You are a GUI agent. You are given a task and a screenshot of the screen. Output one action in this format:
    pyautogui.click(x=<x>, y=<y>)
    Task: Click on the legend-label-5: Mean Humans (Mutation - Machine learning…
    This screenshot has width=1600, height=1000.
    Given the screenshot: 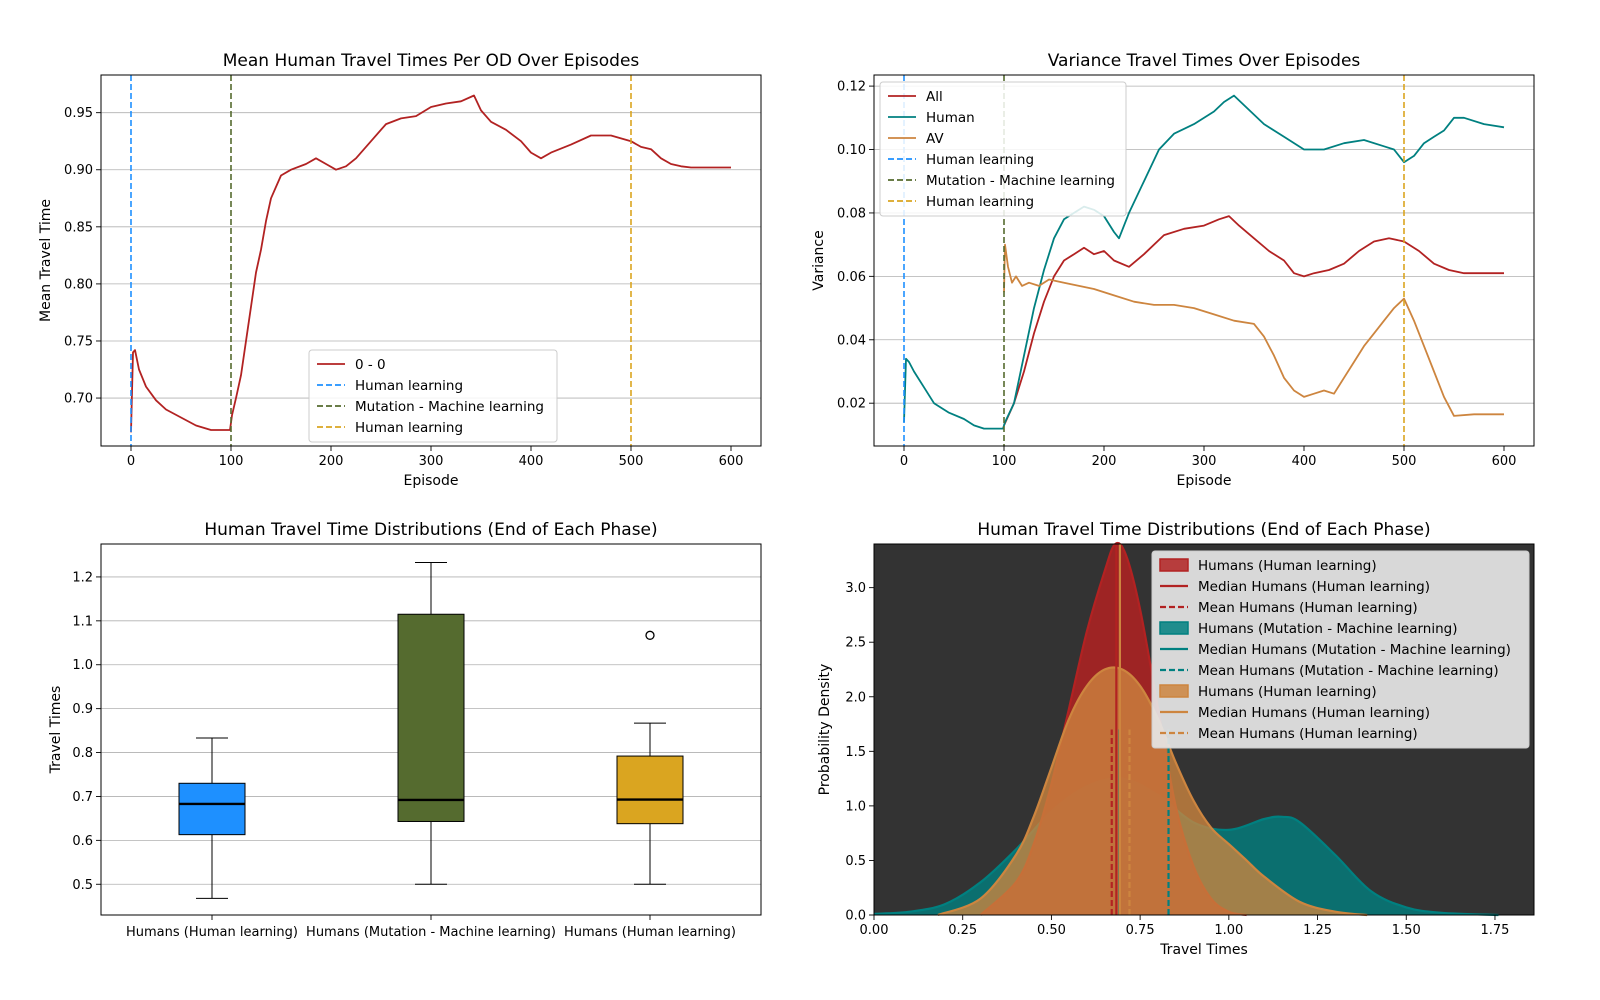 What is the action you would take?
    pyautogui.click(x=1348, y=671)
    